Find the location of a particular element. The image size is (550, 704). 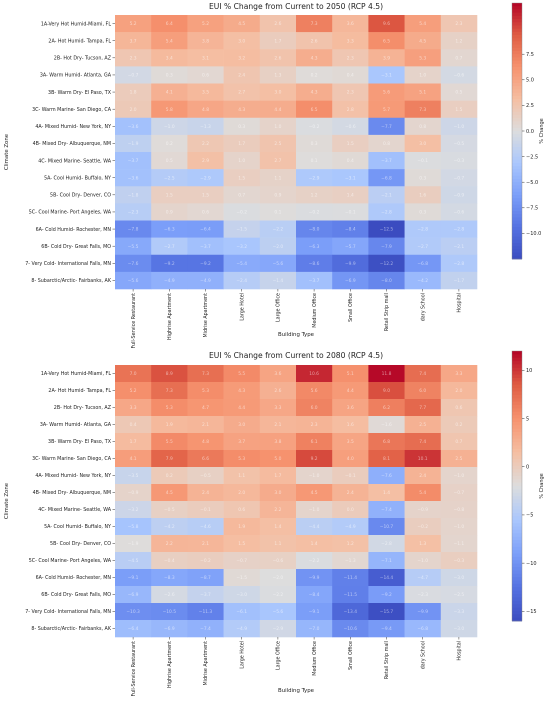

cell-value-label: −5.7 is located at coordinates (350, 247).